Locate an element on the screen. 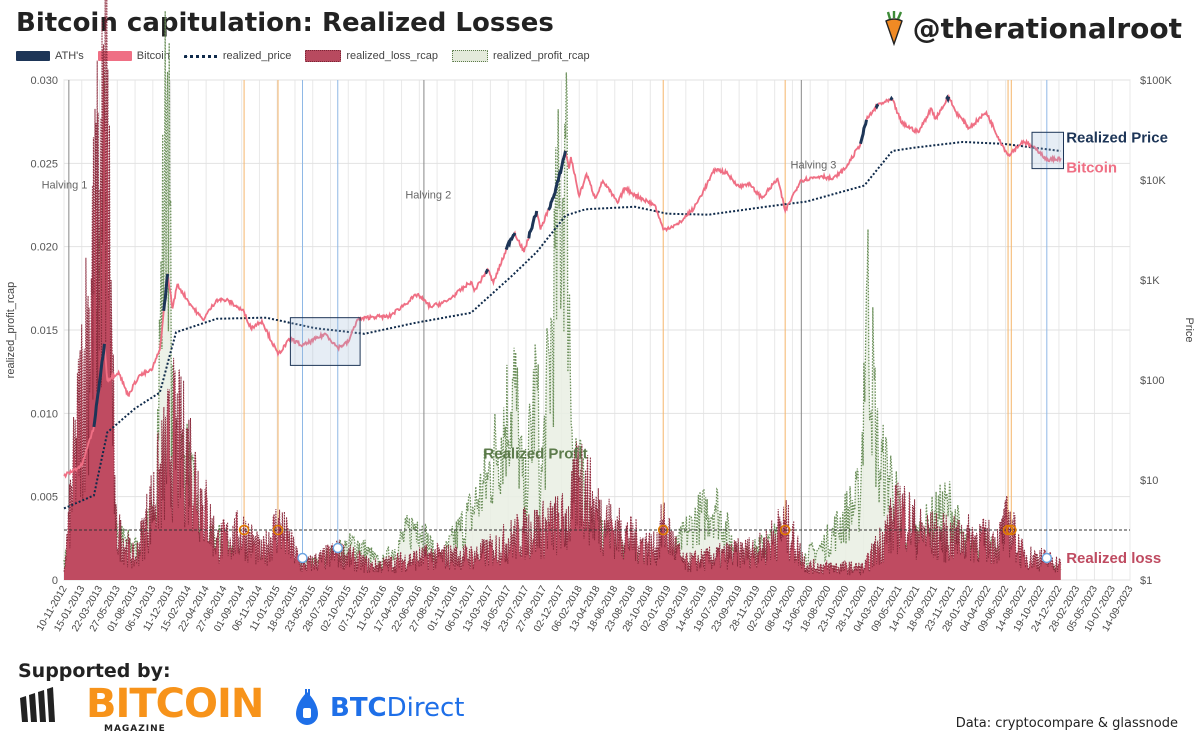 The image size is (1200, 749). annotation-0: Halving 1 is located at coordinates (65, 185).